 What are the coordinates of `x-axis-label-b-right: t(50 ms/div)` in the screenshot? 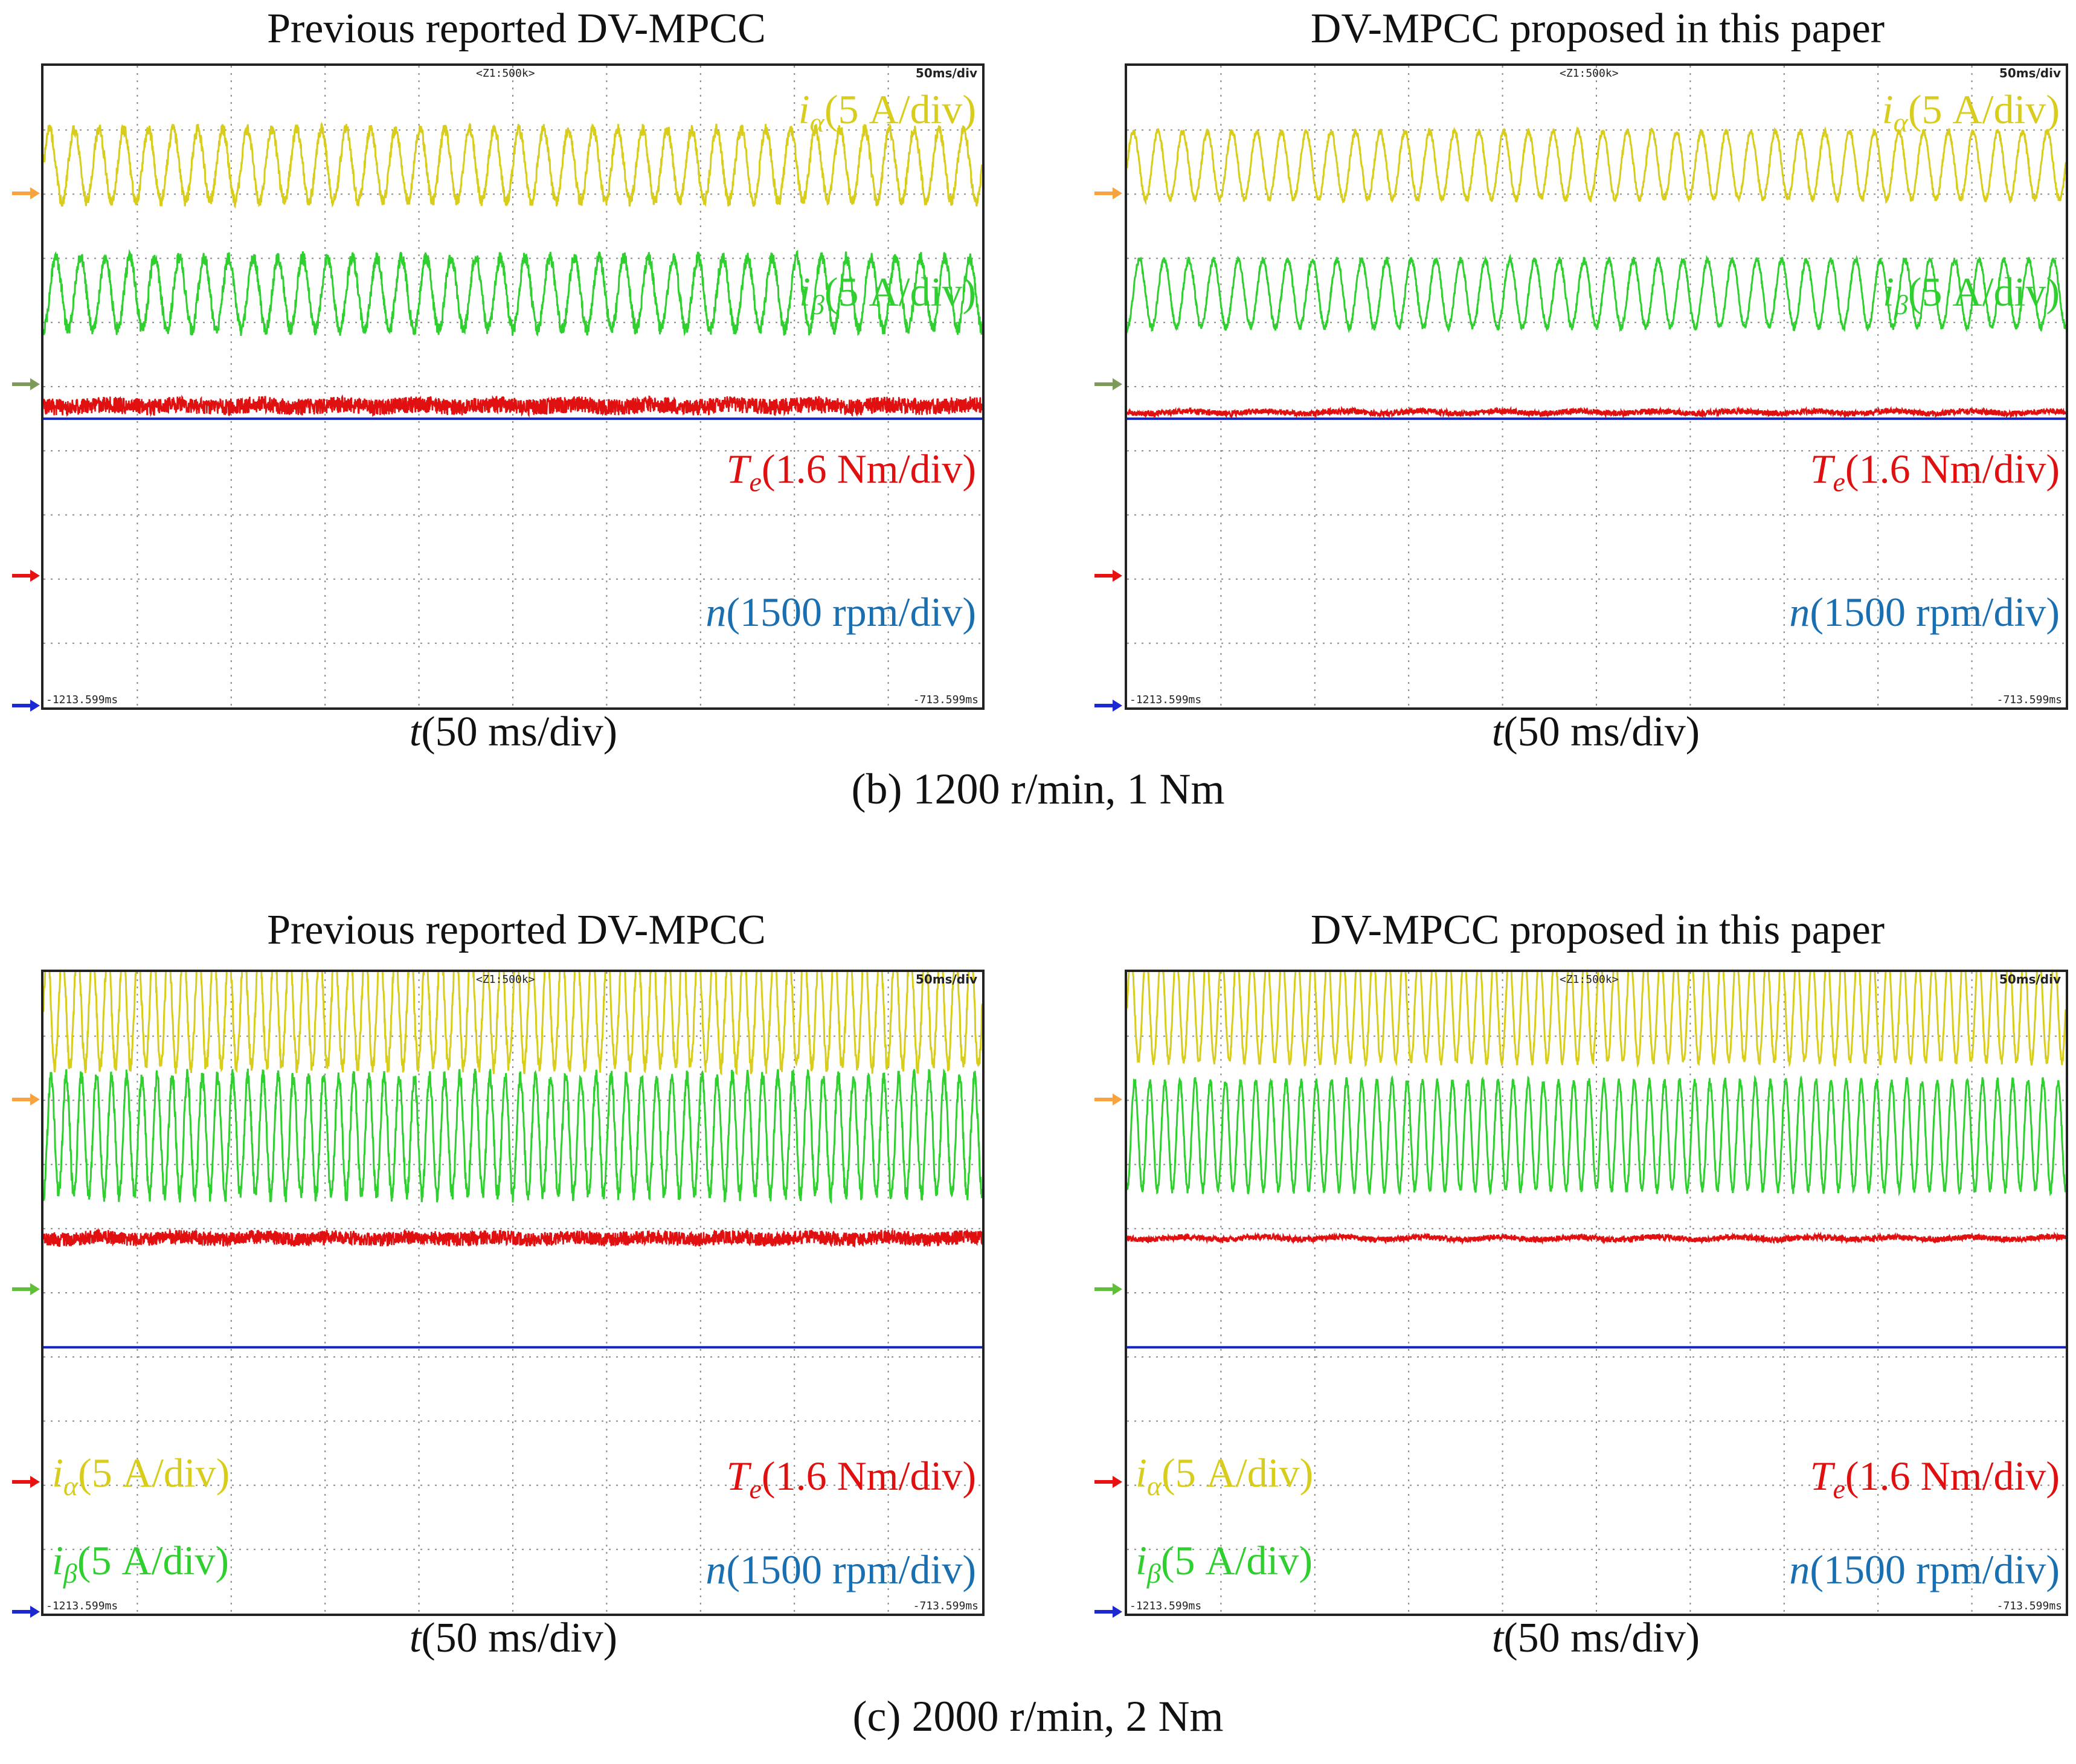 It's located at (1595, 732).